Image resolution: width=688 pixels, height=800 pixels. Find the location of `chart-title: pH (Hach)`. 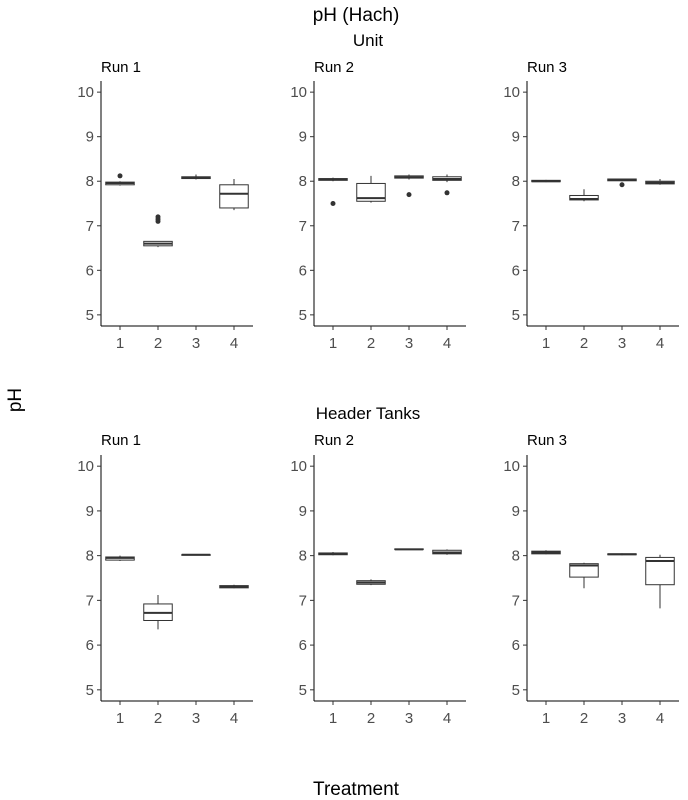

chart-title: pH (Hach) is located at coordinates (356, 15).